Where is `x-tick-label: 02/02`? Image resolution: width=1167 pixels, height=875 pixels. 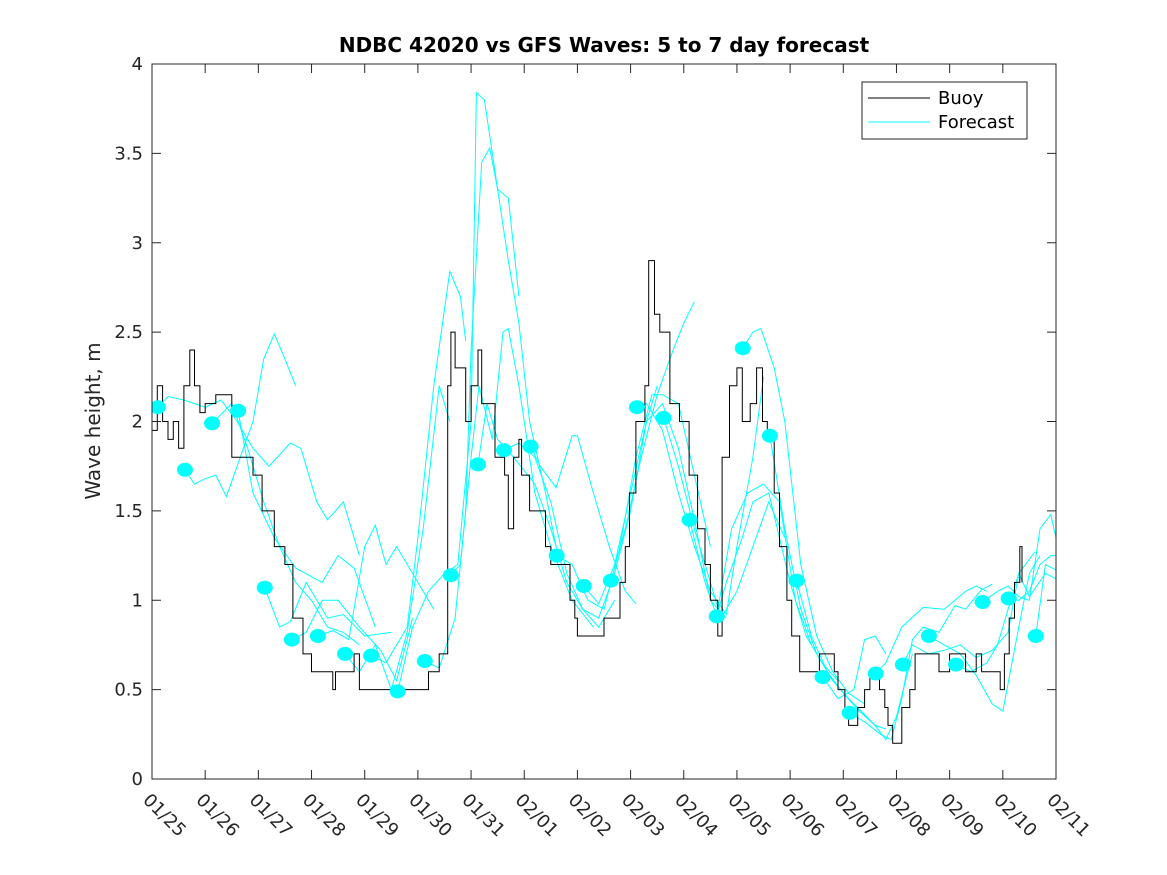
x-tick-label: 02/02 is located at coordinates (590, 816).